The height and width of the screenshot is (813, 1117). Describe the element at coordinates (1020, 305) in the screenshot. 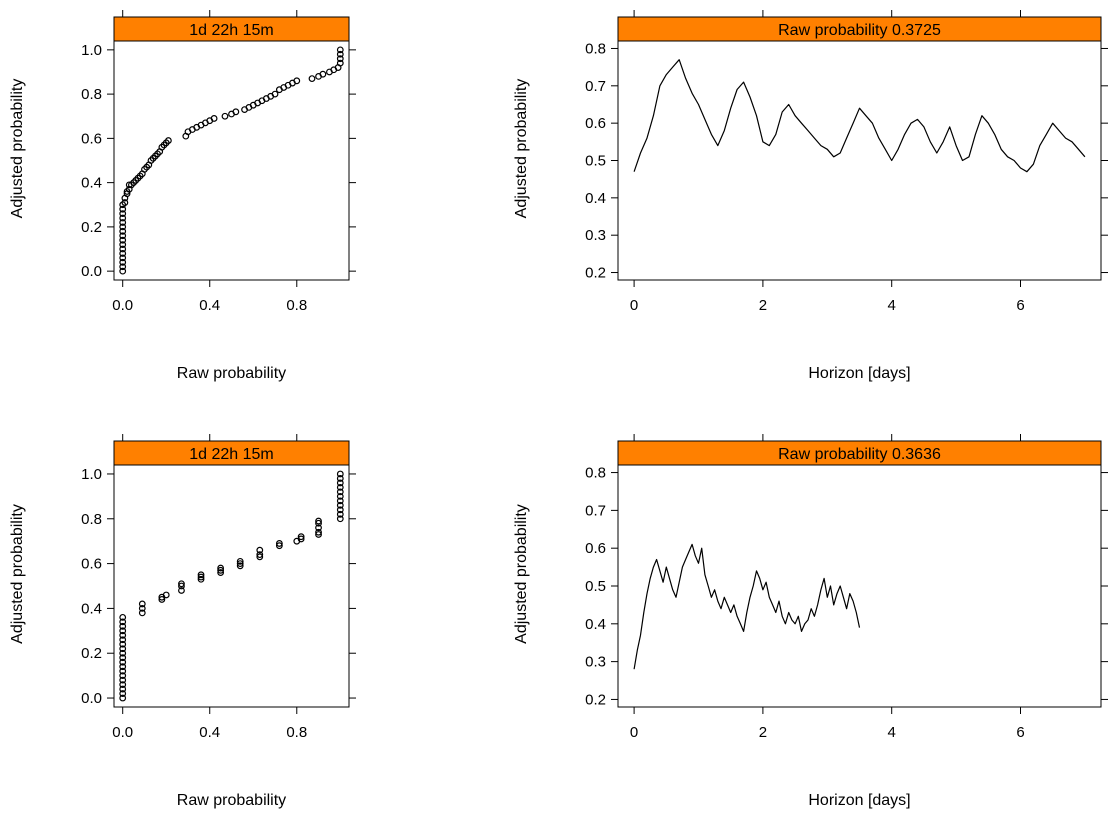

I see `x-tick-label: 6` at that location.